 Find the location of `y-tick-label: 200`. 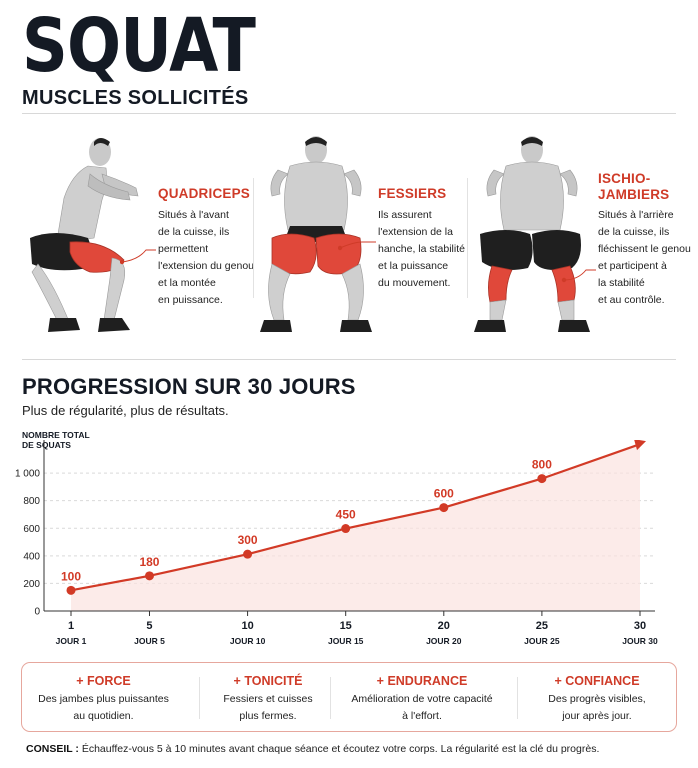

y-tick-label: 200 is located at coordinates (31, 584).